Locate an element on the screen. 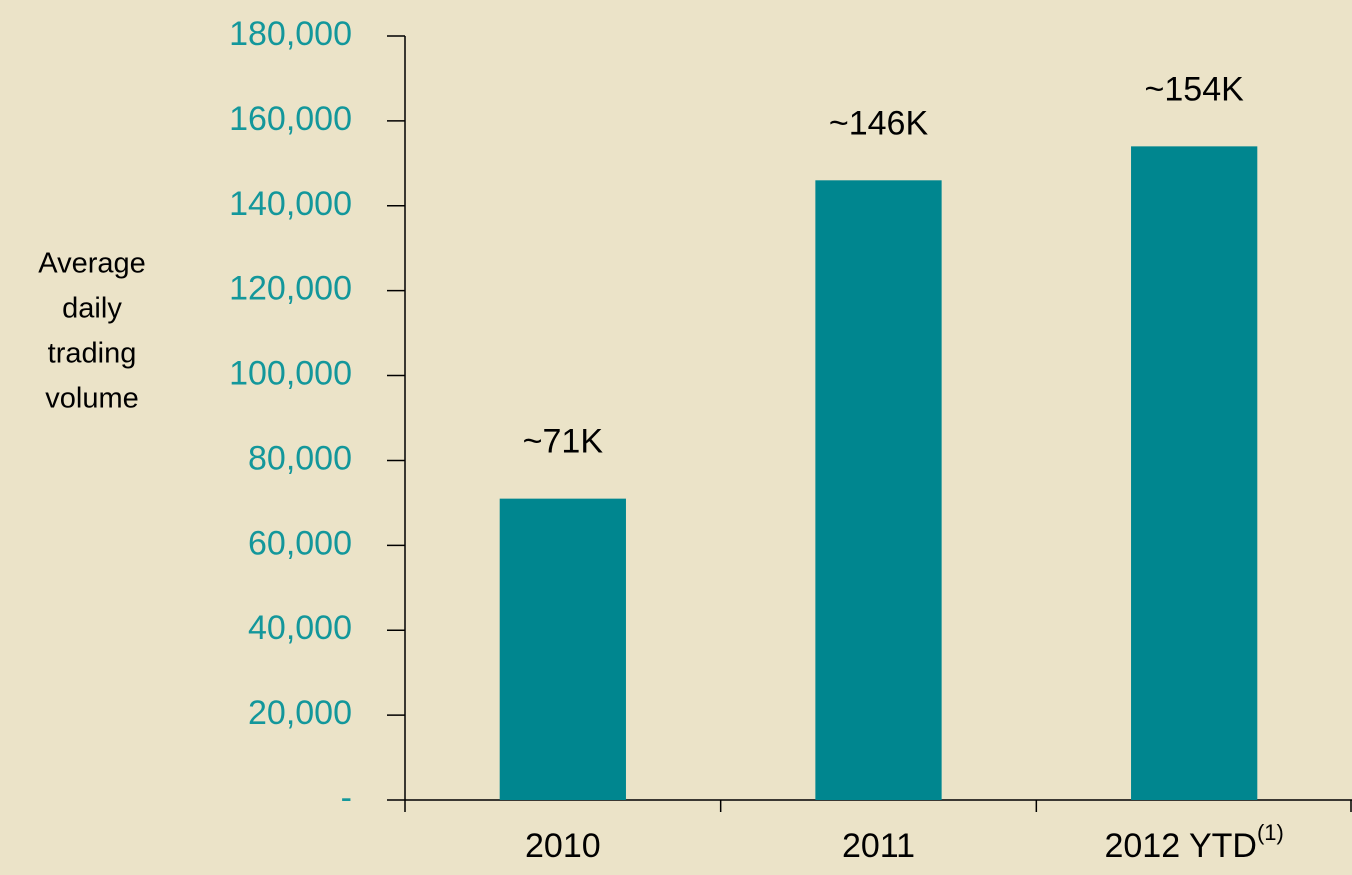 The image size is (1352, 875). y-tick-label: 60,000 is located at coordinates (300, 543).